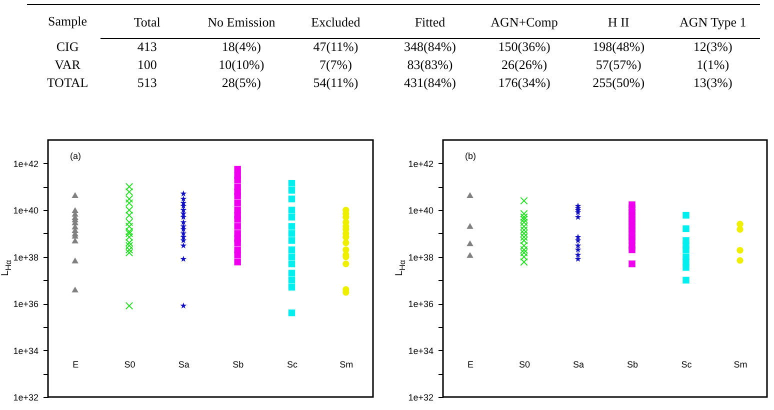  What do you see at coordinates (241, 46) in the screenshot?
I see `text: 18(4%)` at bounding box center [241, 46].